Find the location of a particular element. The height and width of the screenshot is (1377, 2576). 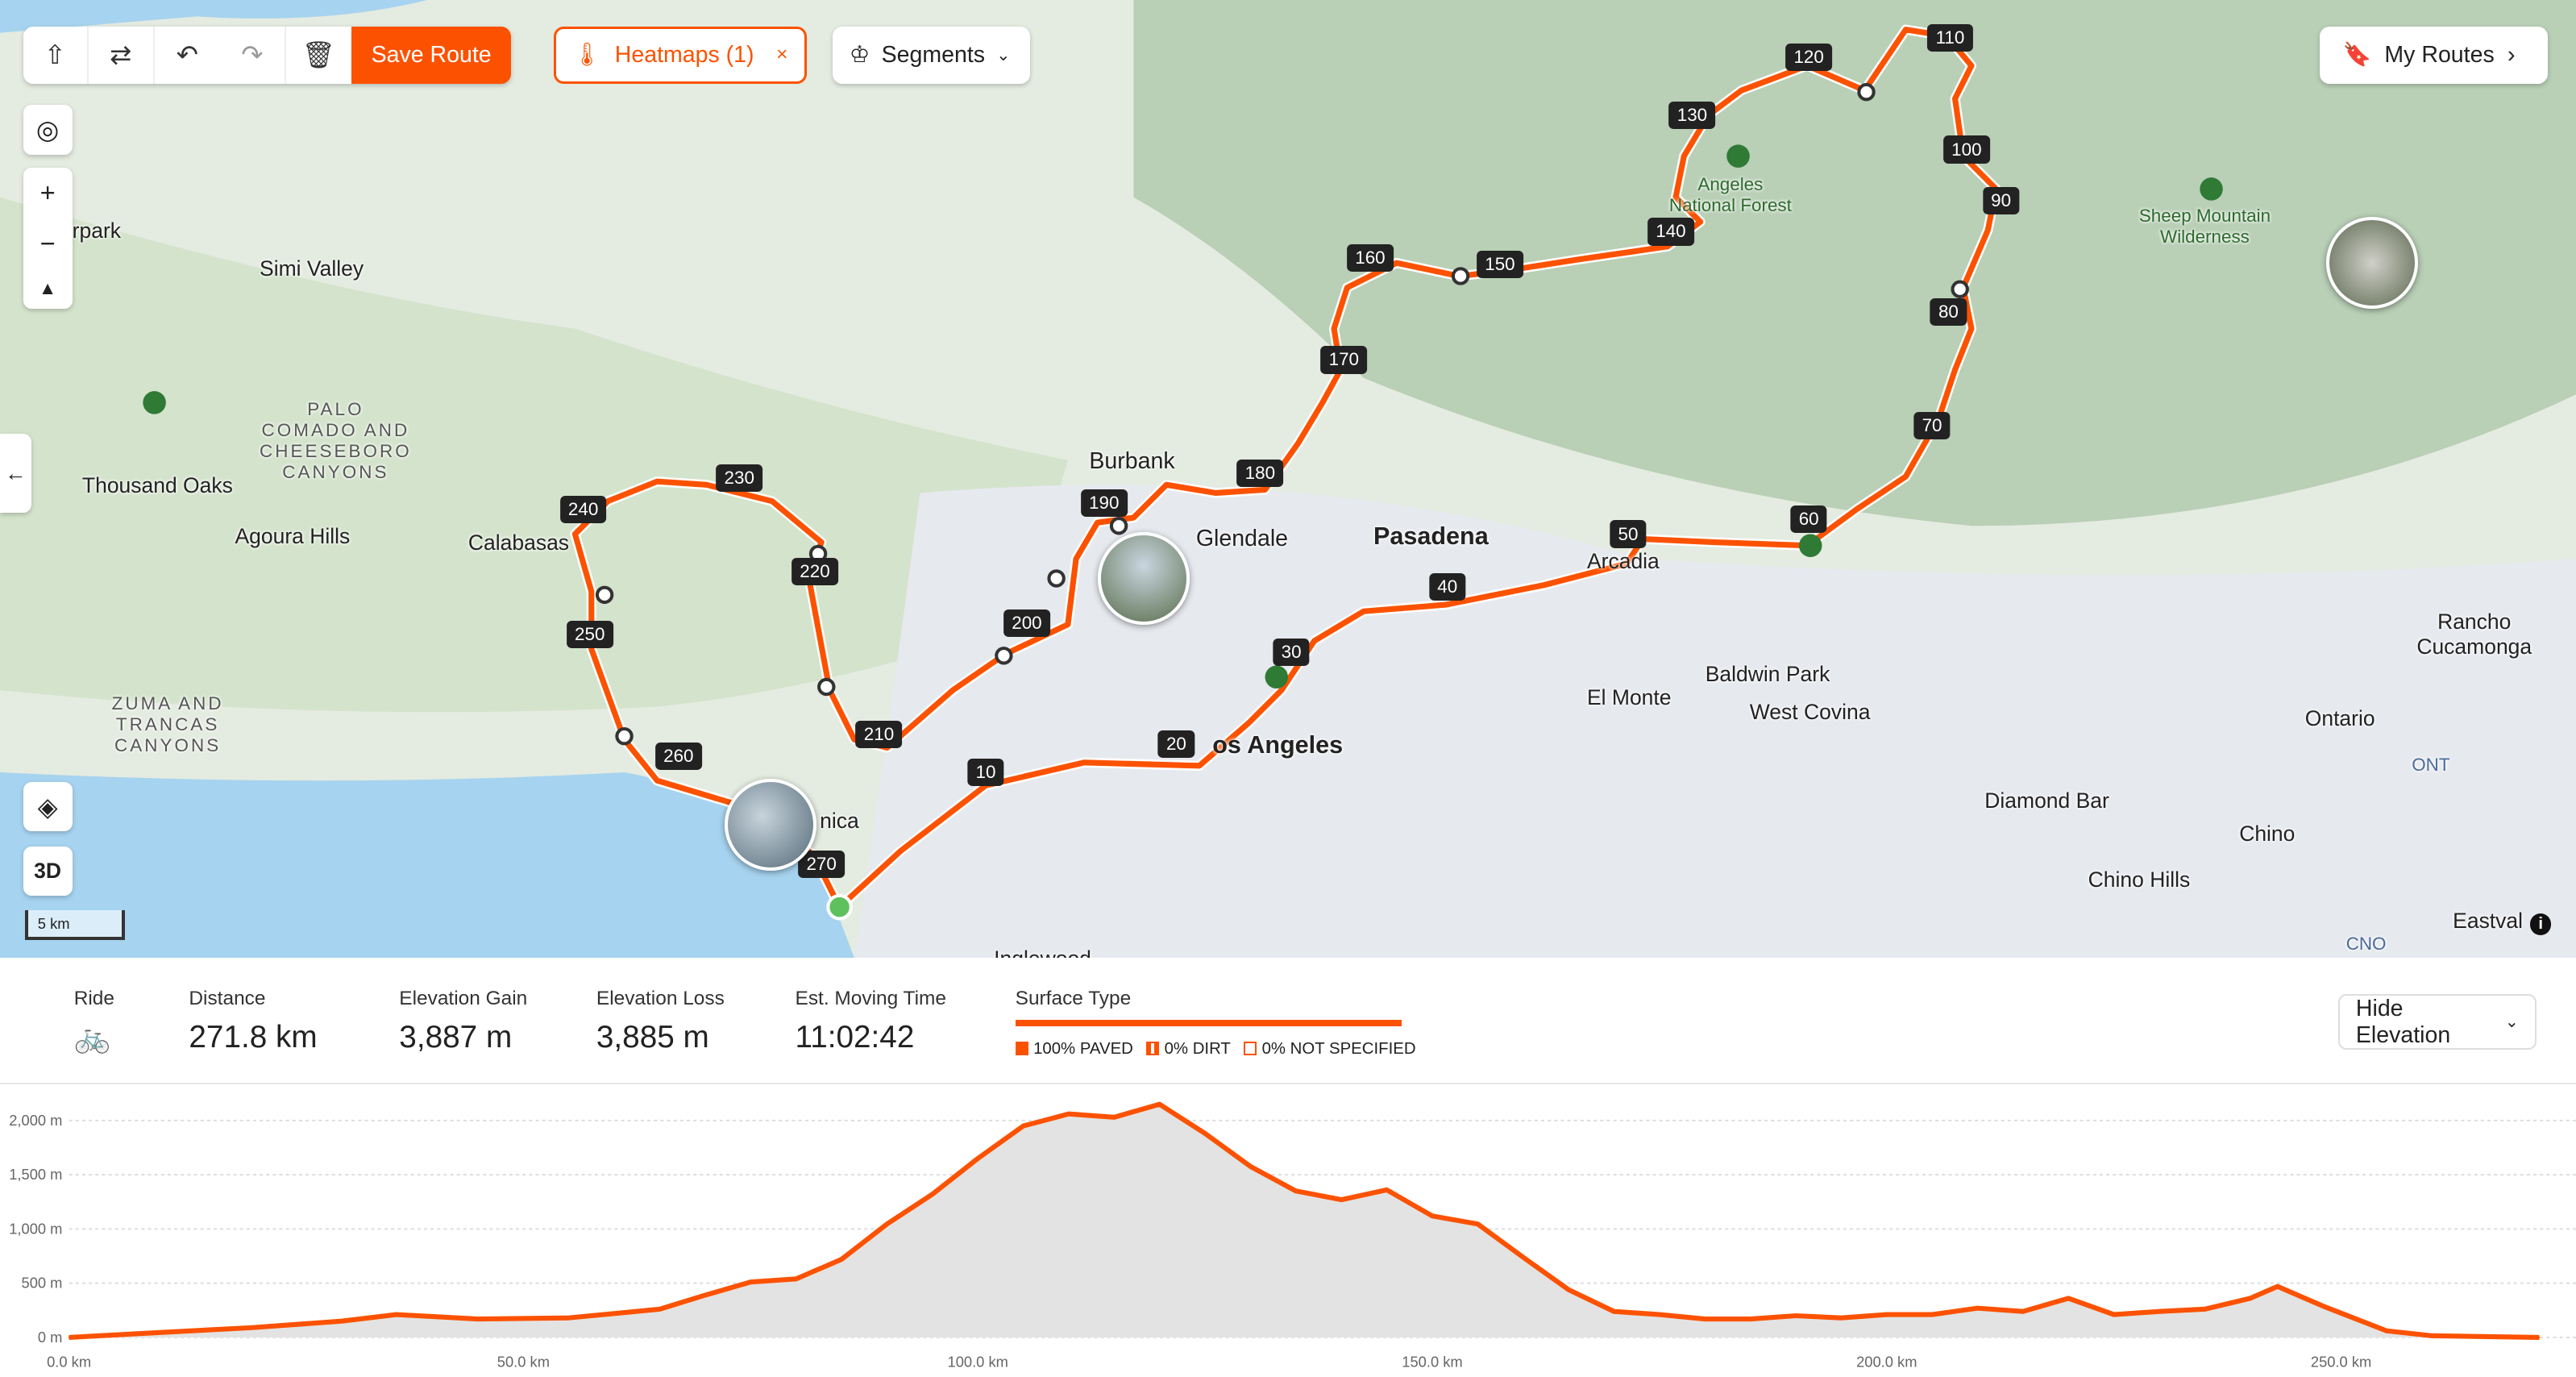

distance-marker: 190 is located at coordinates (1104, 503).